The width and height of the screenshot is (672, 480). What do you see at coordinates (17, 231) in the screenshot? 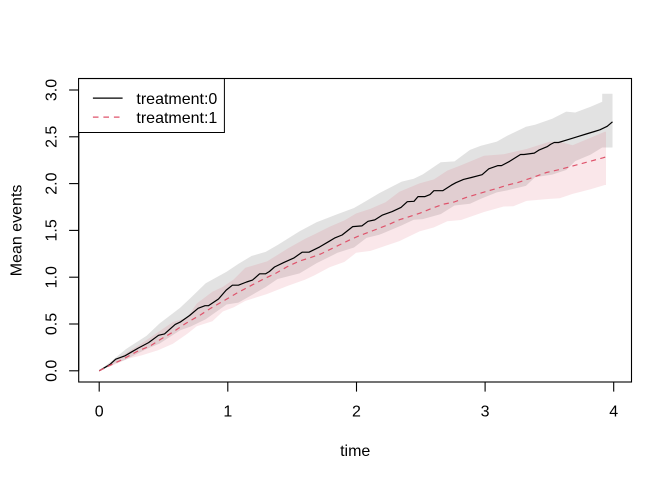
I see `svg-text: Mean events` at bounding box center [17, 231].